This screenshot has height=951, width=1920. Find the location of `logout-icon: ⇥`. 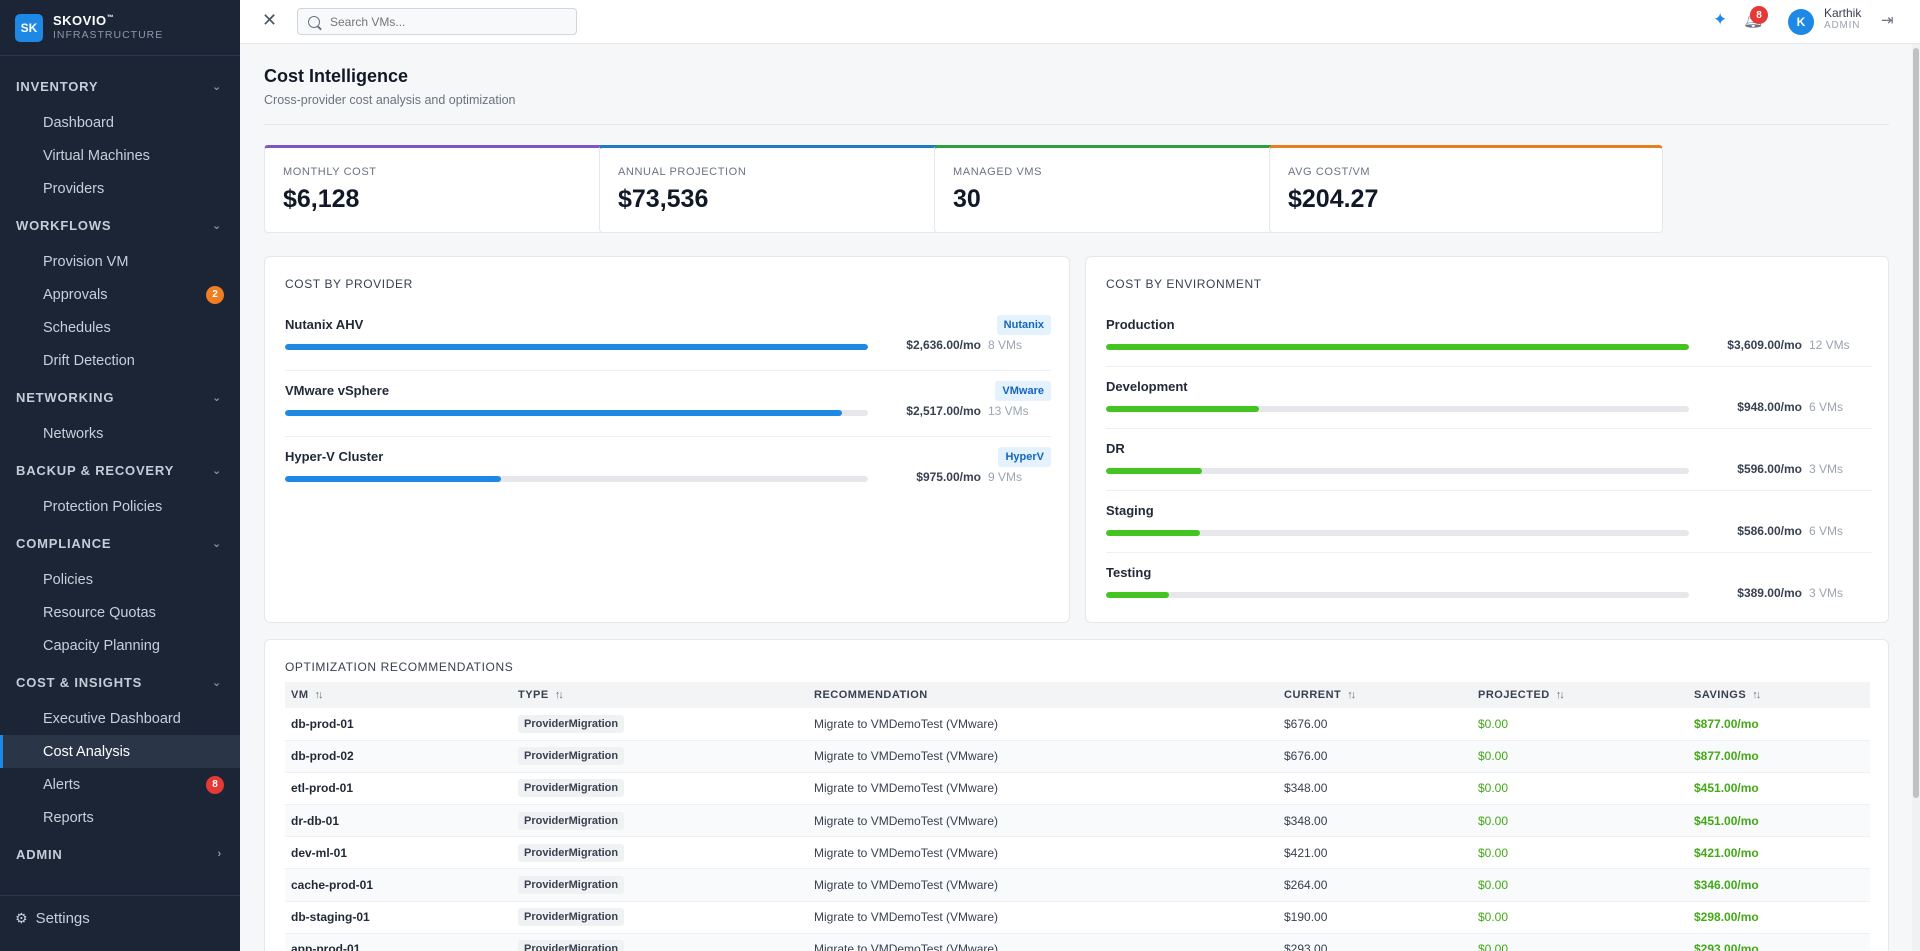

logout-icon: ⇥ is located at coordinates (1887, 20).